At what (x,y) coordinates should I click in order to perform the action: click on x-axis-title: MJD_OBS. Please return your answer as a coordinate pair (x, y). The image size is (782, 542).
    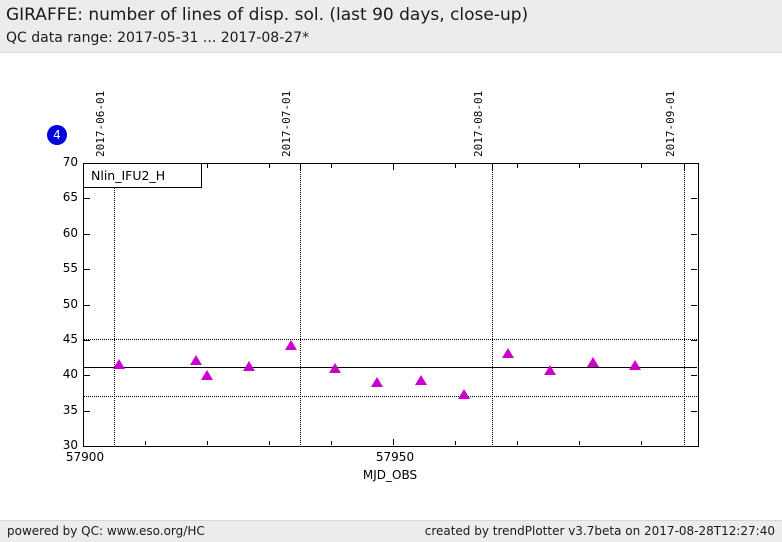
    Looking at the image, I should click on (390, 475).